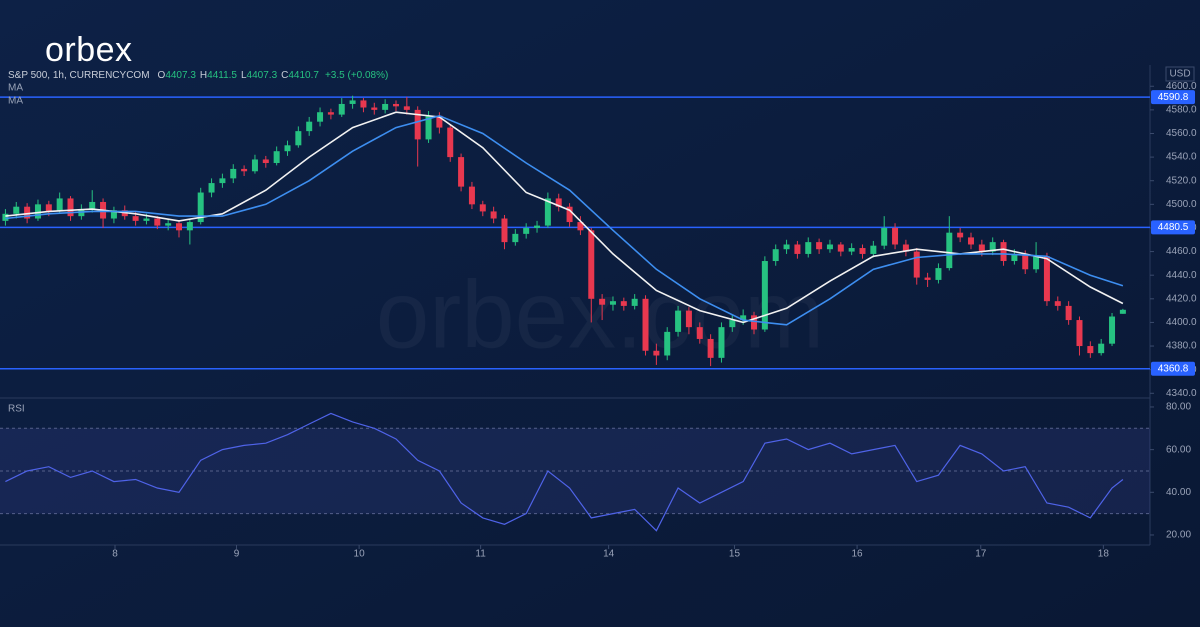 This screenshot has width=1200, height=627. I want to click on y-tick-label: 4340.0, so click(1181, 393).